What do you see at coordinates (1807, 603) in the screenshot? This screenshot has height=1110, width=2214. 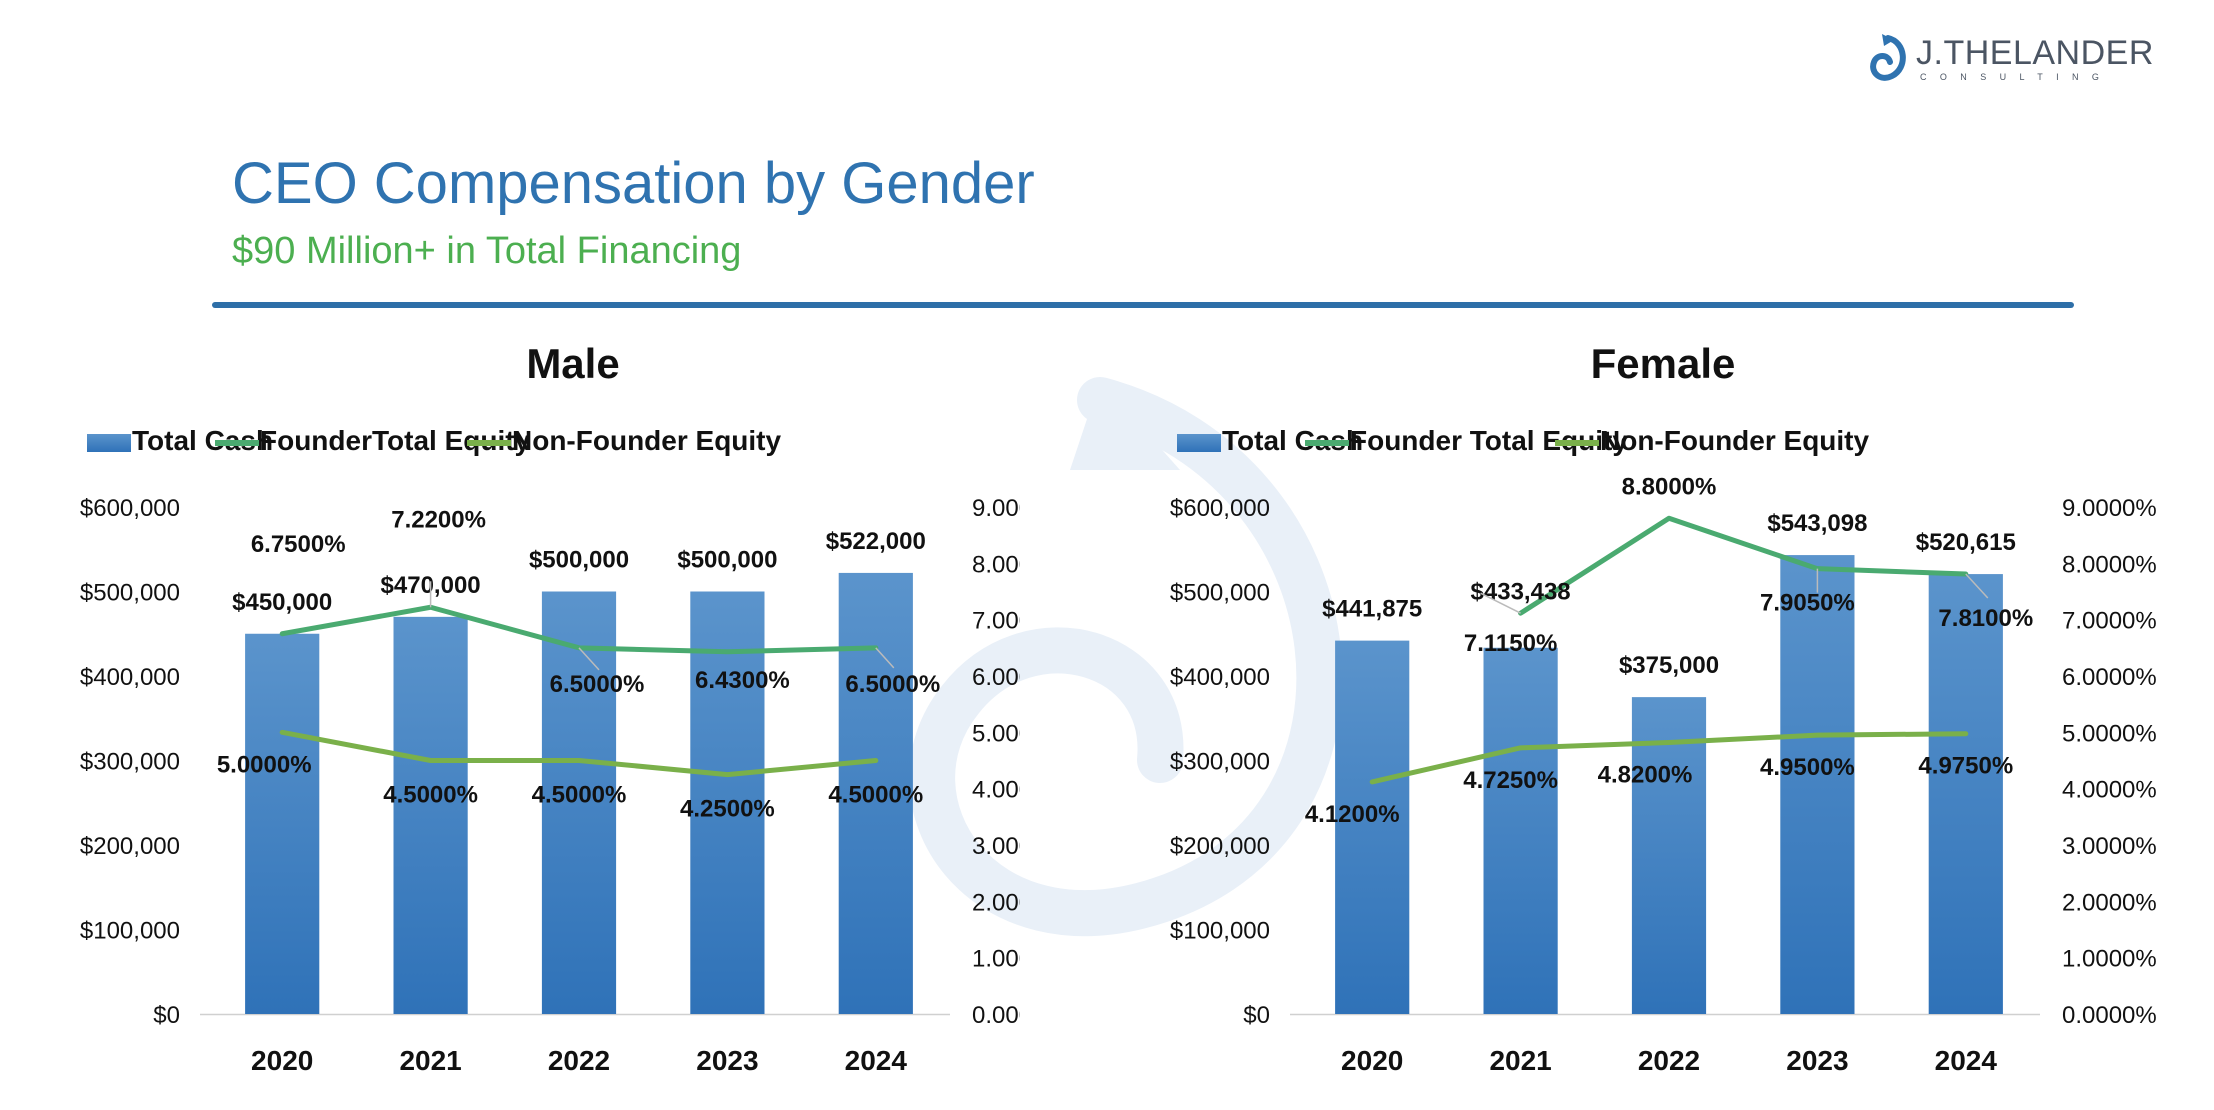 I see `founder-data-label: 7.9050%` at bounding box center [1807, 603].